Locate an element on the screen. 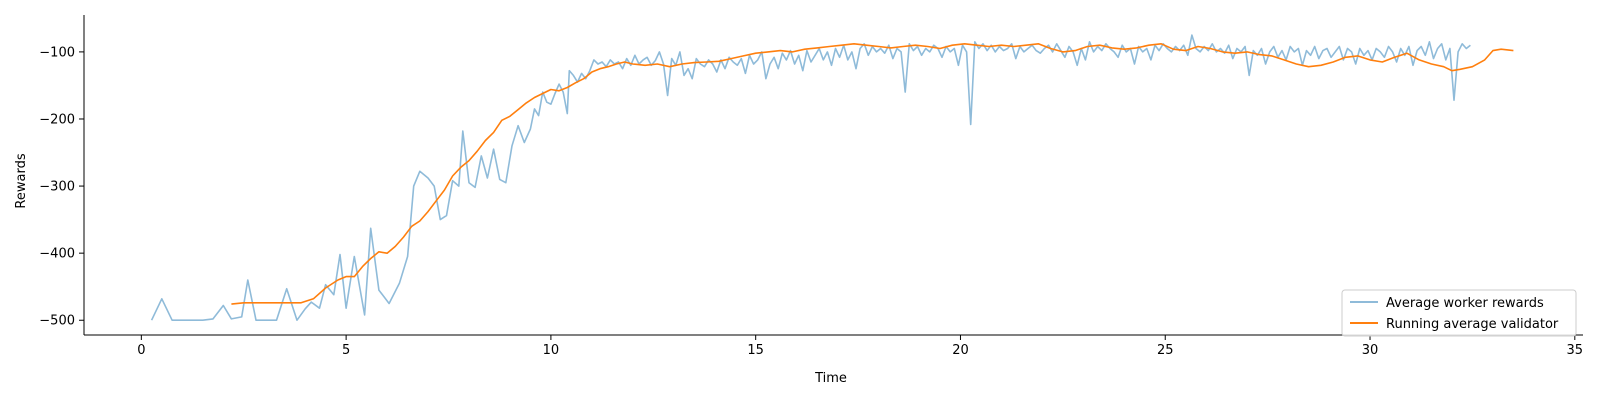 Image resolution: width=1600 pixels, height=400 pixels. y-tick-label: −200 is located at coordinates (57, 119).